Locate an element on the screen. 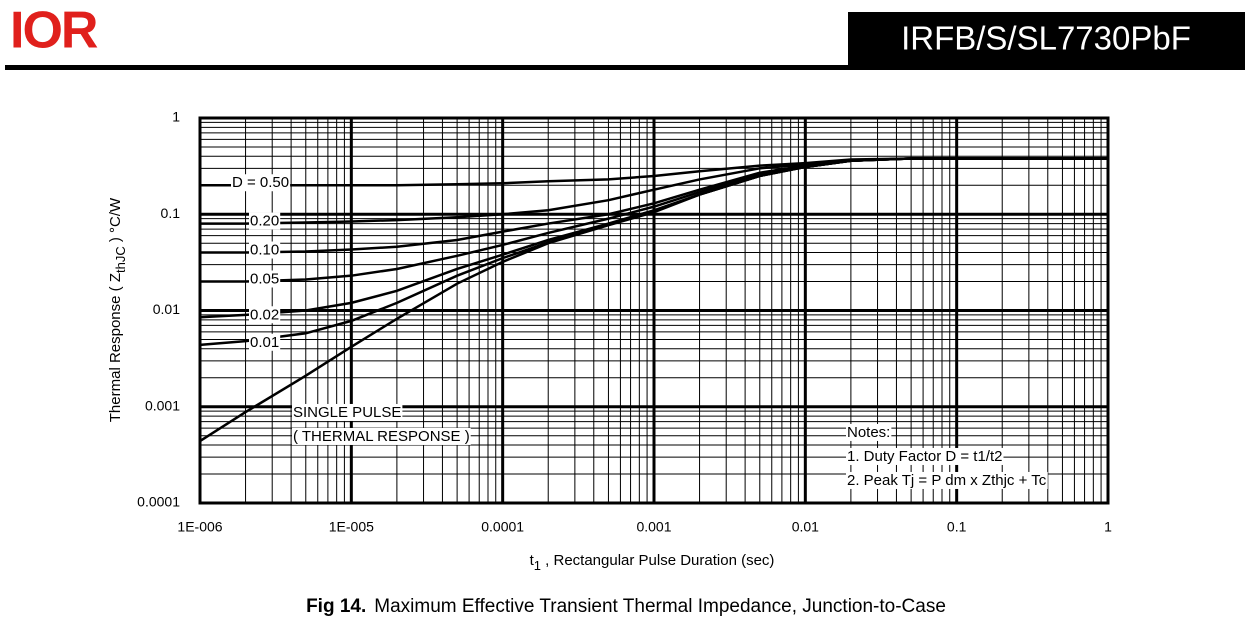  series-label: SINGLE PULSE is located at coordinates (347, 412).